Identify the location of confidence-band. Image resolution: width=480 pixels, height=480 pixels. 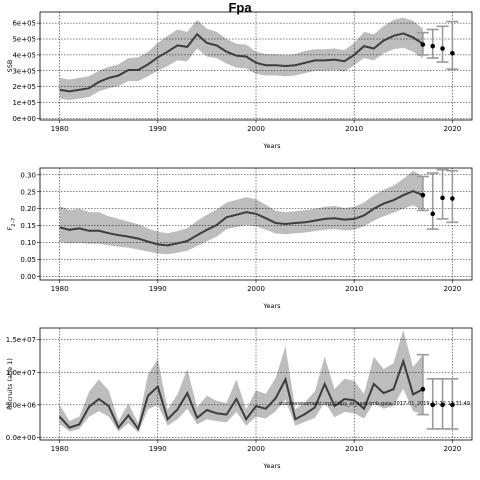
(241, 59).